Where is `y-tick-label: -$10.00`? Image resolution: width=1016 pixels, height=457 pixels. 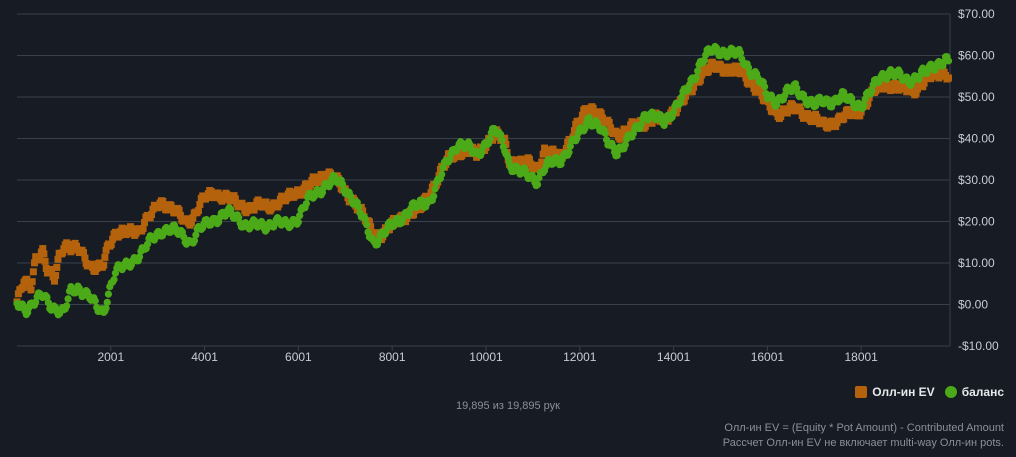 y-tick-label: -$10.00 is located at coordinates (978, 346).